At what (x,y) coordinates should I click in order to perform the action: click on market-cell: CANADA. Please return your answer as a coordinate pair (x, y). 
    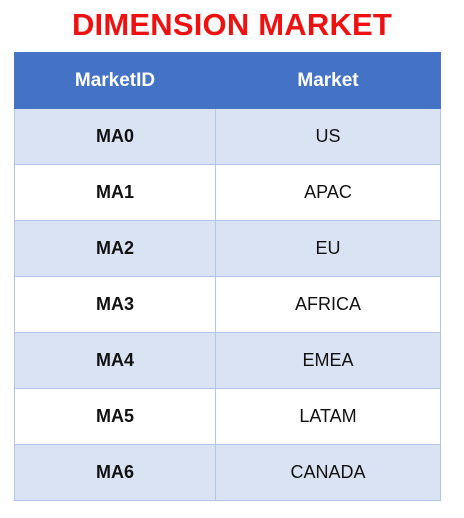
    Looking at the image, I should click on (328, 472).